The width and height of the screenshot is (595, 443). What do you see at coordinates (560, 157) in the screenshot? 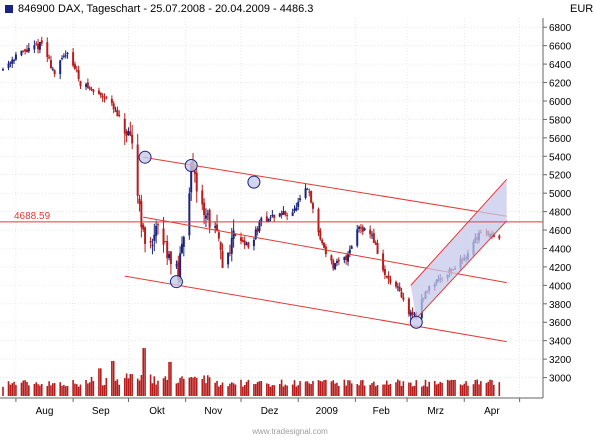
I see `y-tick-label: 5400` at bounding box center [560, 157].